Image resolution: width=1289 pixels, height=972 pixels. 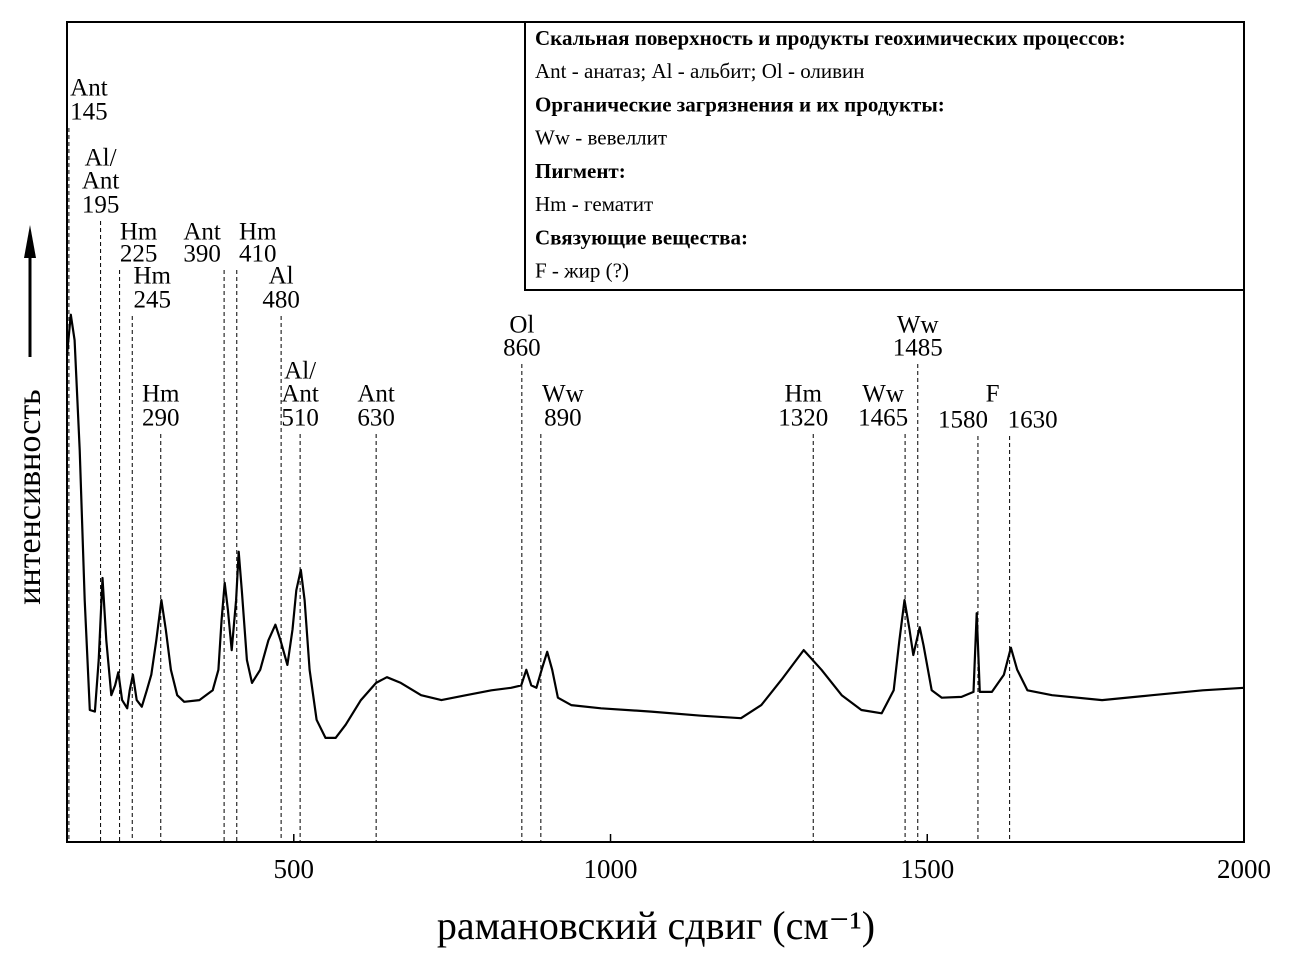 I want to click on legend-title: Пигмент:, so click(x=580, y=171).